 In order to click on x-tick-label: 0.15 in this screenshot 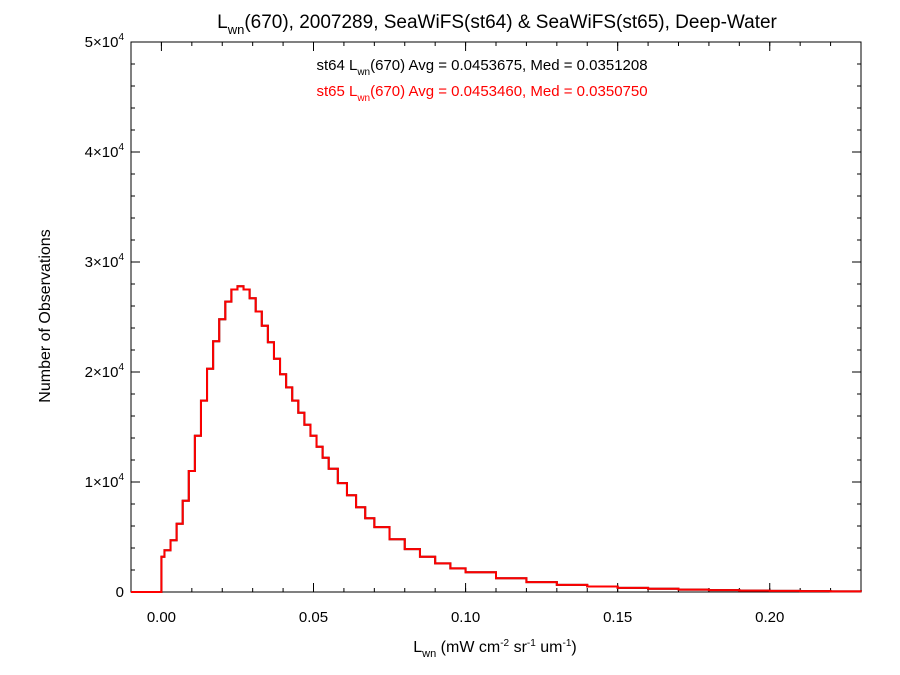, I will do `click(617, 617)`.